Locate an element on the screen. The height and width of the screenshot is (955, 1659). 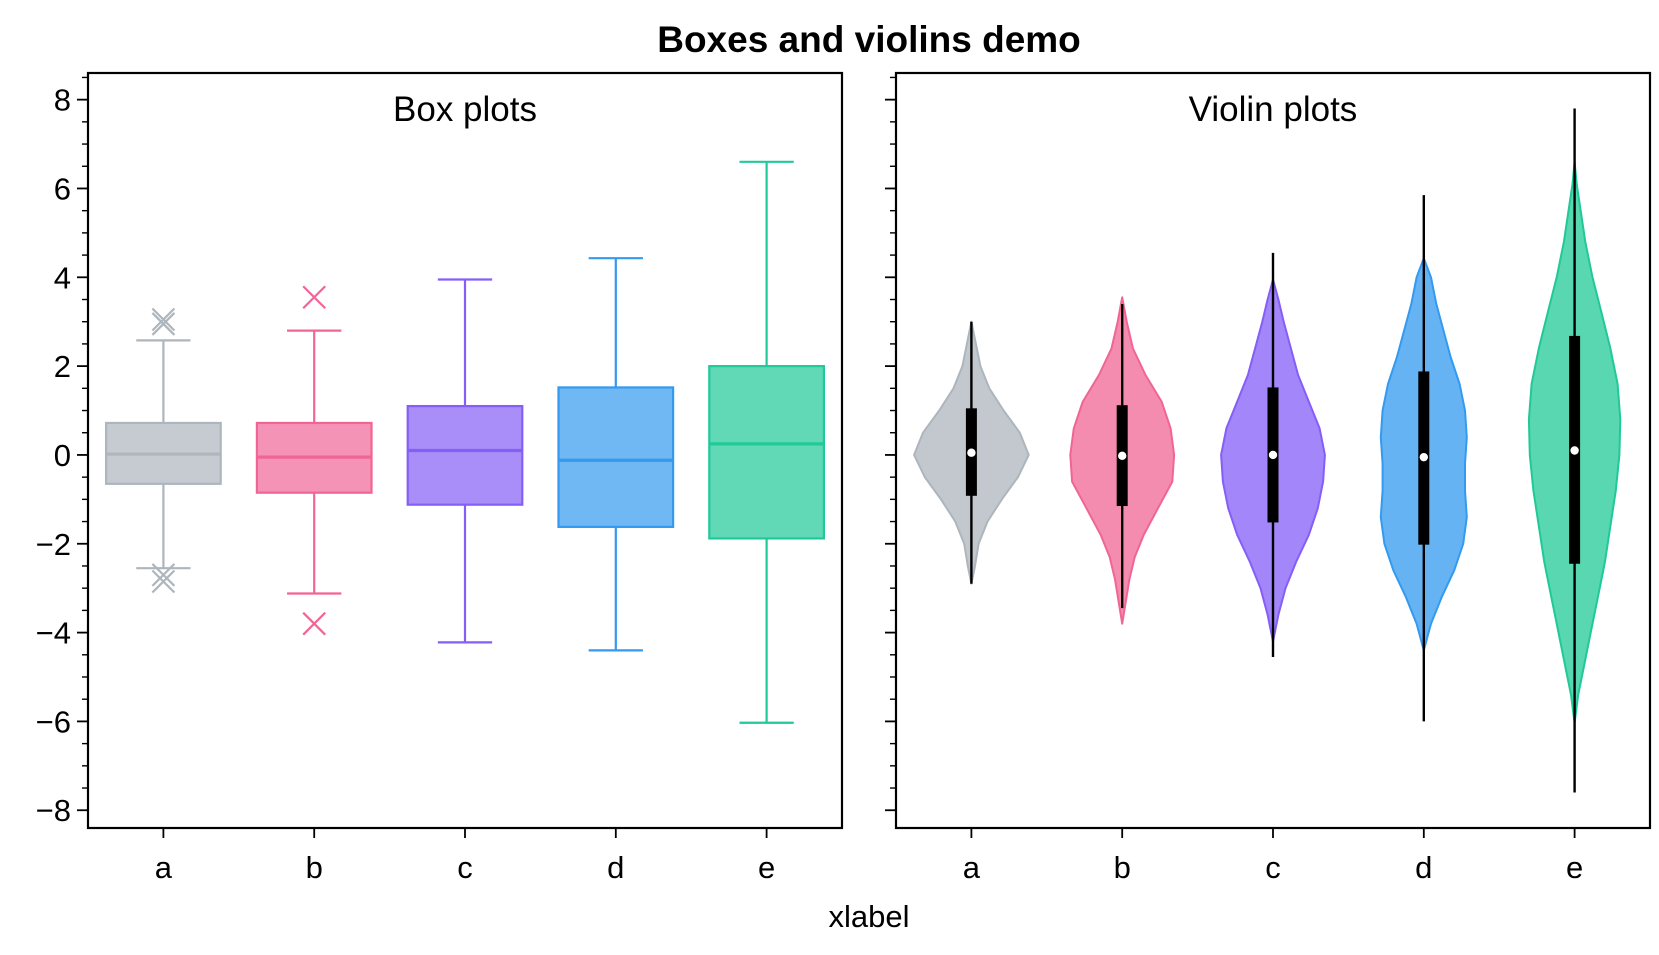
x-axis-label: xlabel is located at coordinates (869, 916).